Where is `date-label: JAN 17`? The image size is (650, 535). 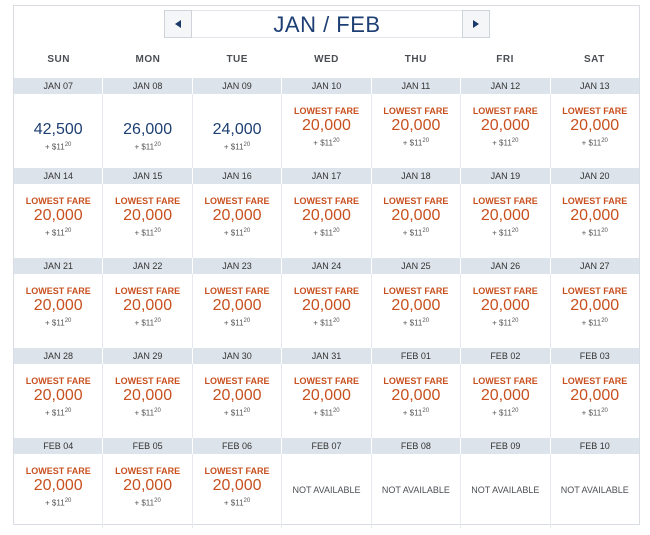 date-label: JAN 17 is located at coordinates (327, 176).